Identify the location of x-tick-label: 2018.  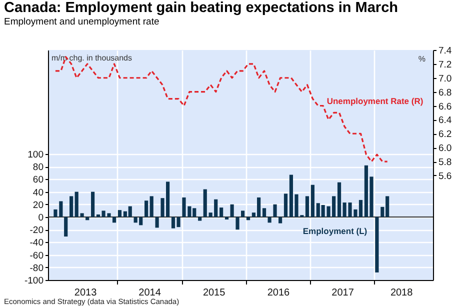
(402, 293).